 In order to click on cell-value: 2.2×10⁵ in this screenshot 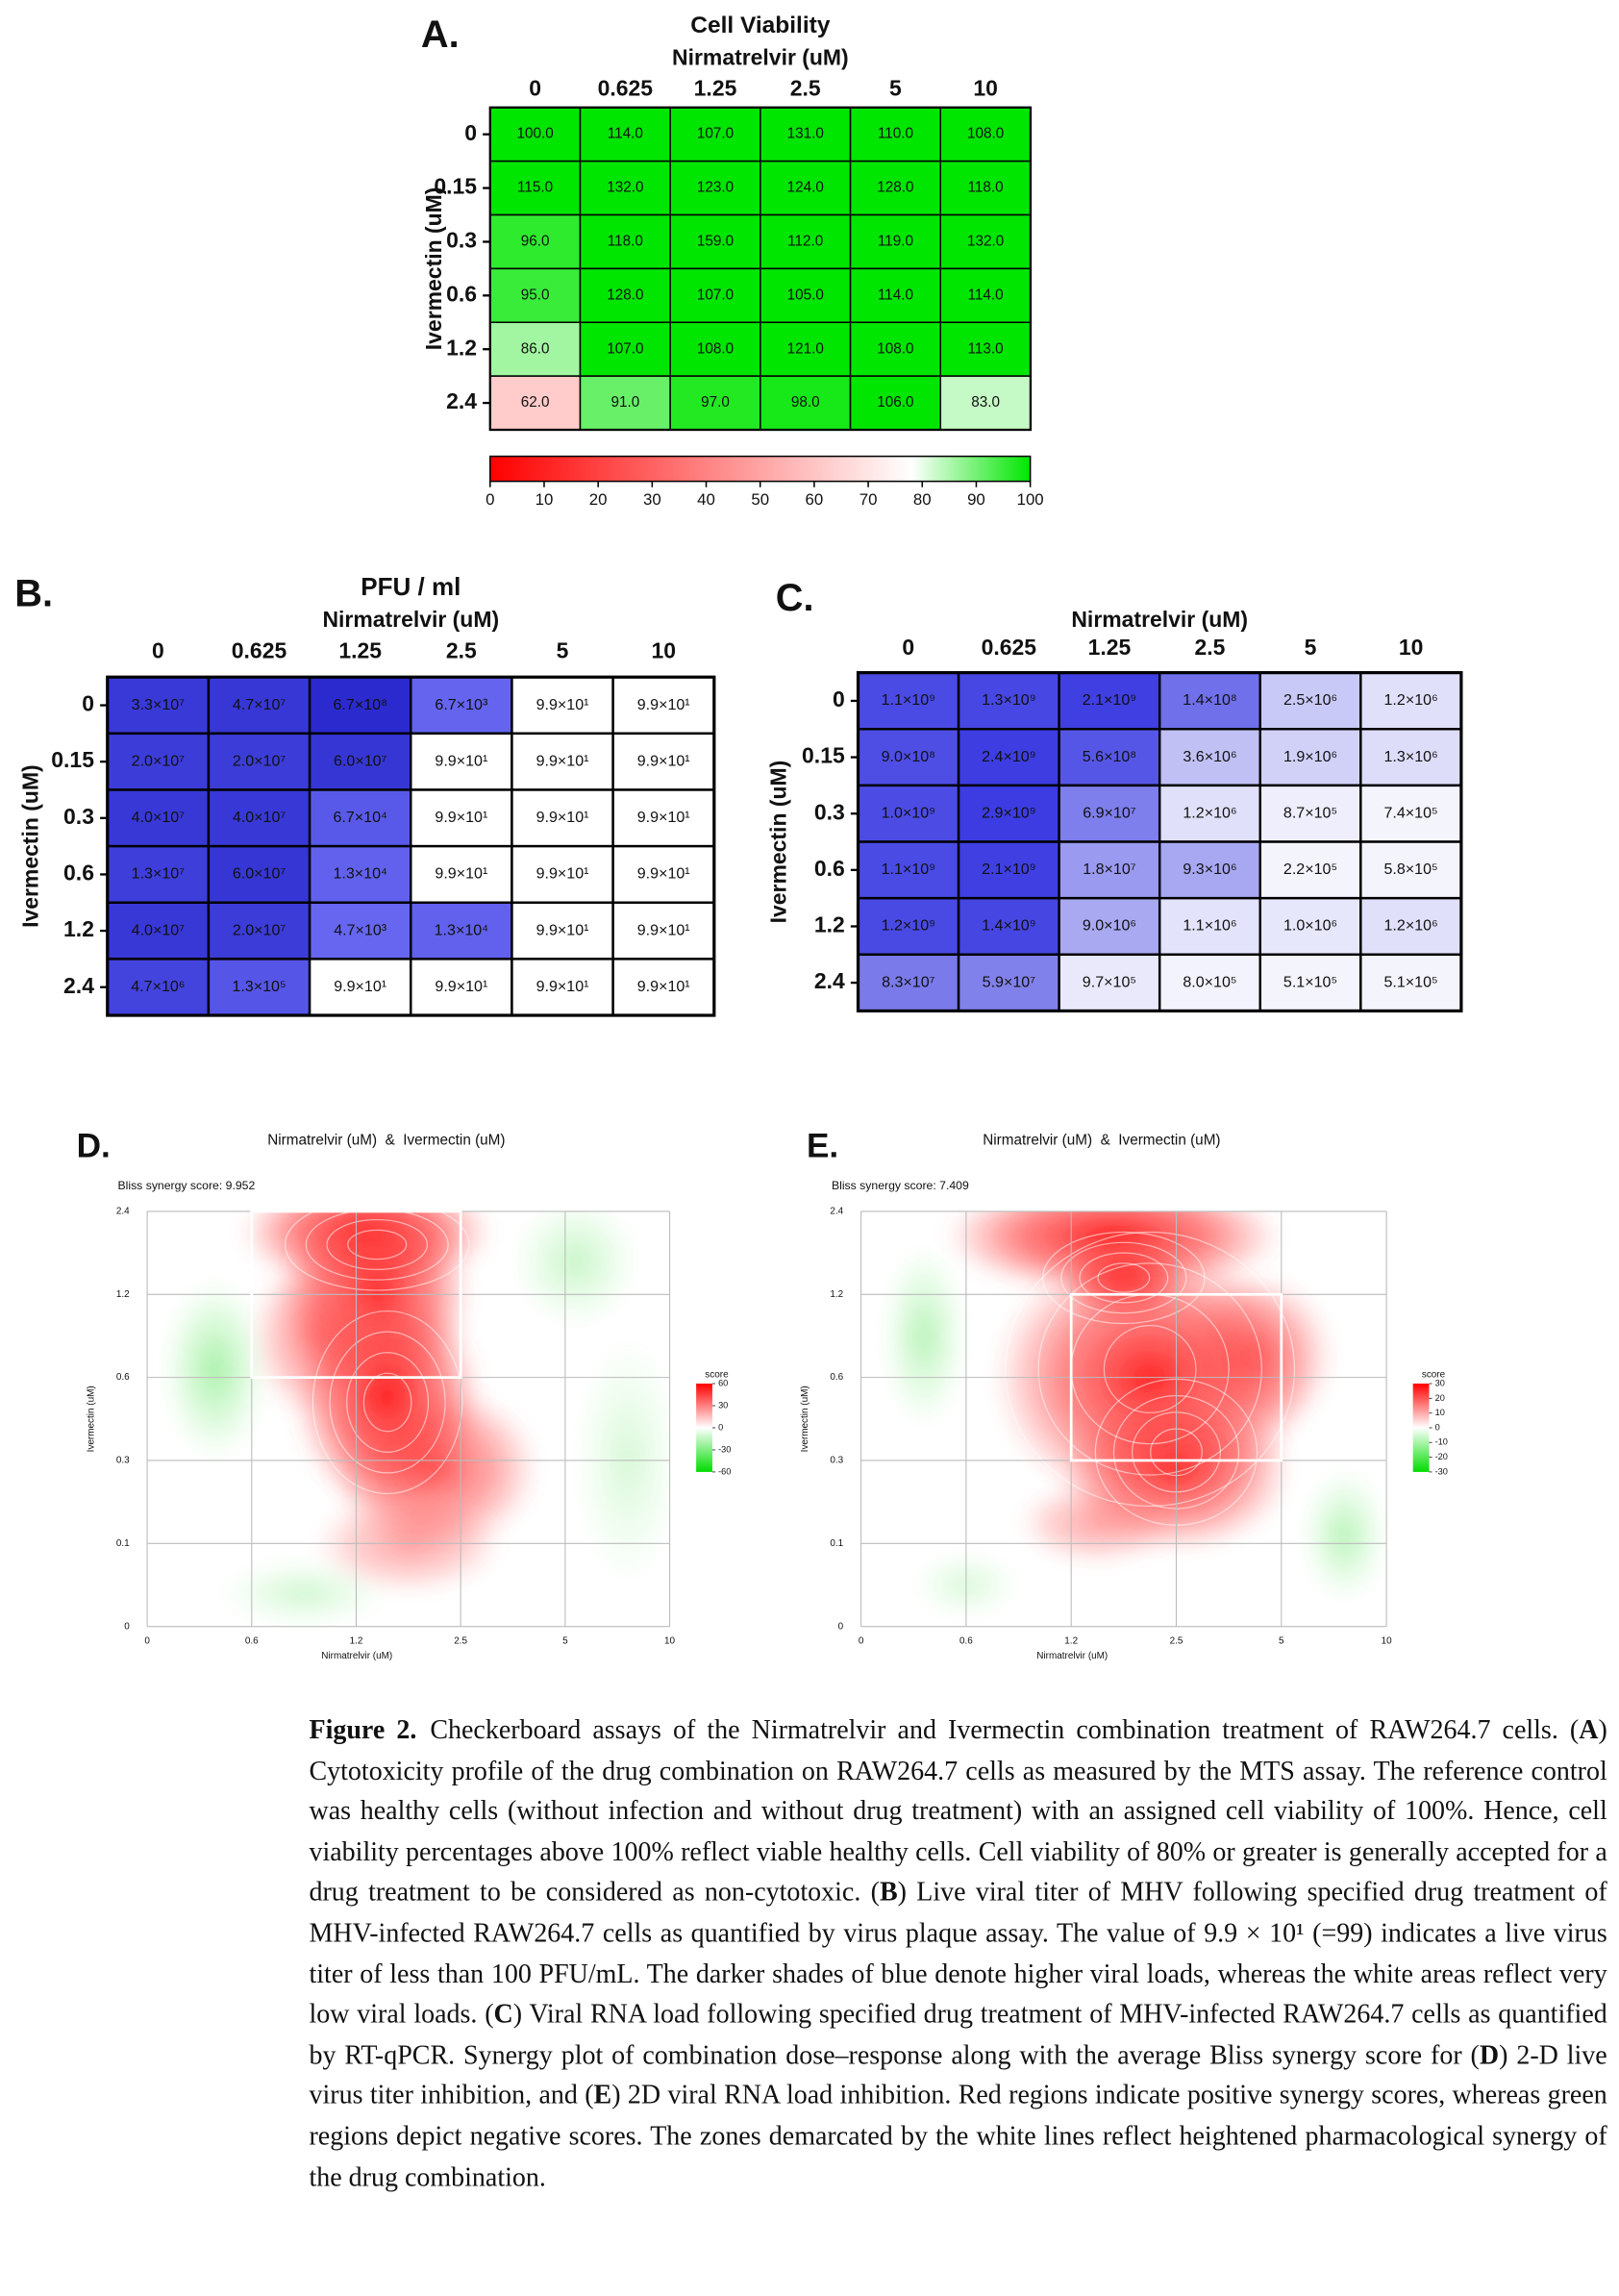, I will do `click(1310, 869)`.